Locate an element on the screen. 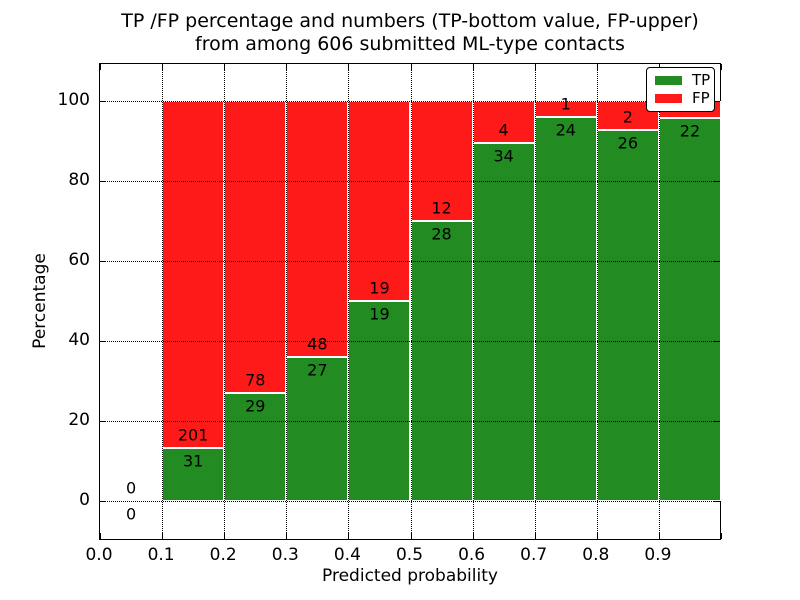 Image resolution: width=800 pixels, height=600 pixels. x-tick-label: 0.8 is located at coordinates (596, 555).